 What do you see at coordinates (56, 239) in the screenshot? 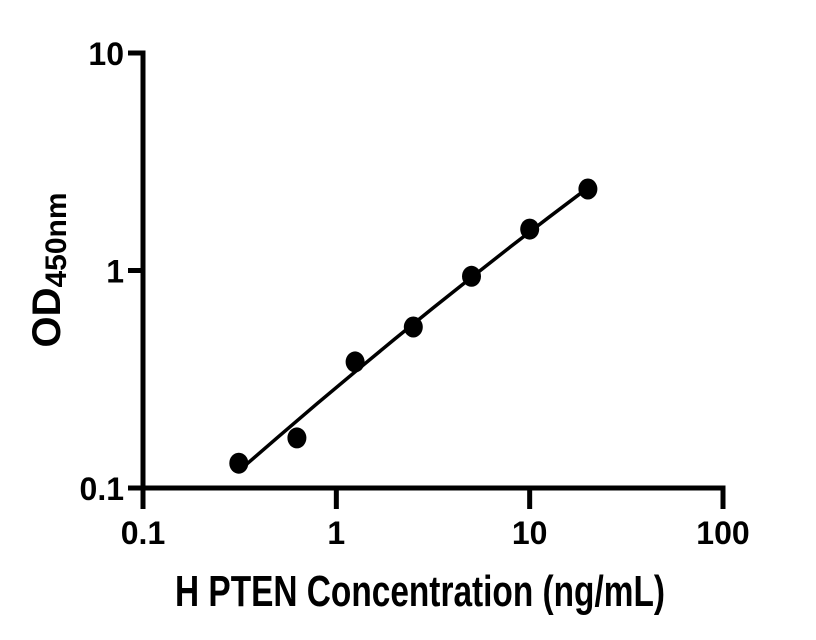
I see `y-axis-title-subscript: 450nm` at bounding box center [56, 239].